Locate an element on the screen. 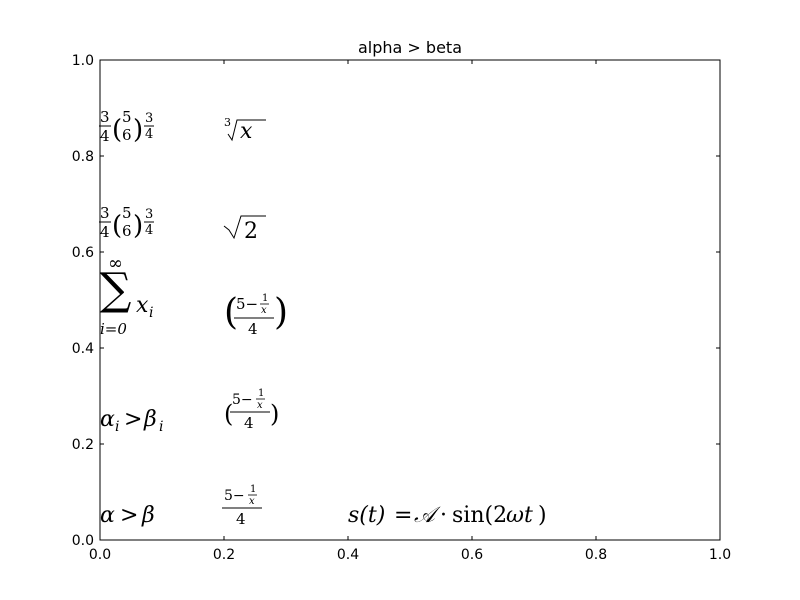 This screenshot has width=800, height=600. y-axis-tick-labels: 0.0 0.2 0.4 0.6 0.8 1.0 is located at coordinates (83, 301).